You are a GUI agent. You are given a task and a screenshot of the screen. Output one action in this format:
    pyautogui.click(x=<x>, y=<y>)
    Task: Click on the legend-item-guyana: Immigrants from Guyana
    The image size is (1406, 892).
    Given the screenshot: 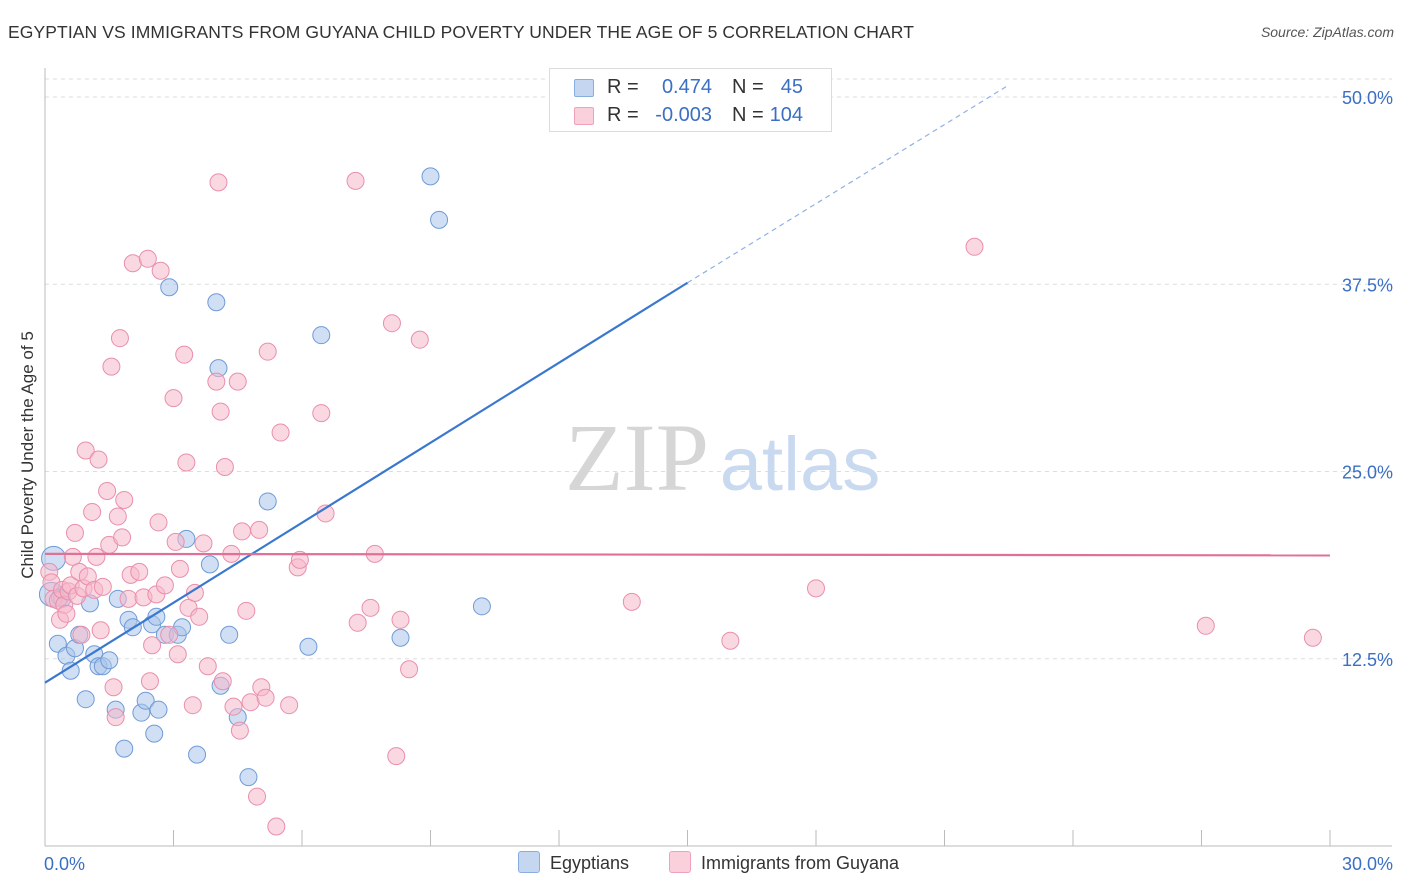 What is the action you would take?
    pyautogui.click(x=784, y=862)
    